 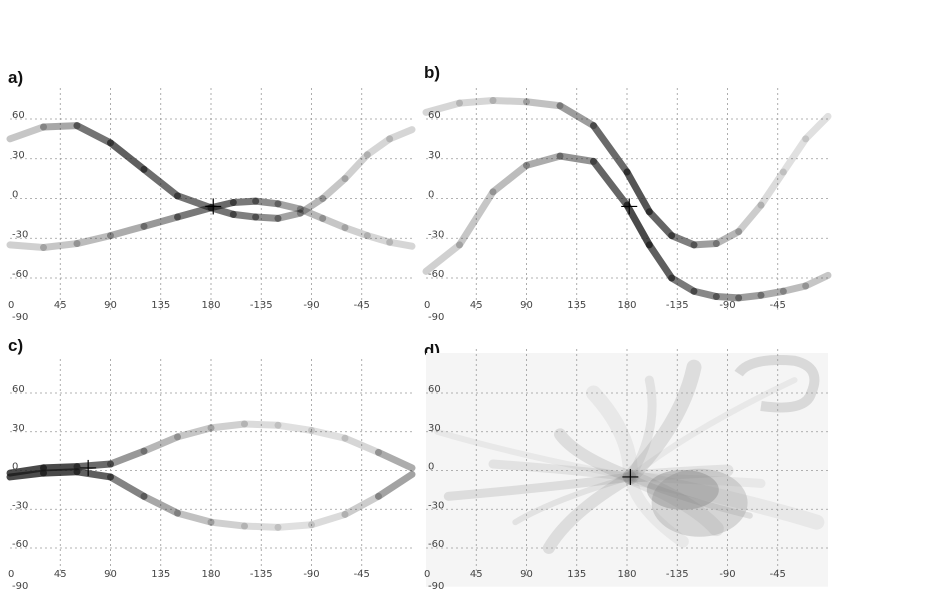 What do you see at coordinates (16, 77) in the screenshot?
I see `panel-label-a: a)` at bounding box center [16, 77].